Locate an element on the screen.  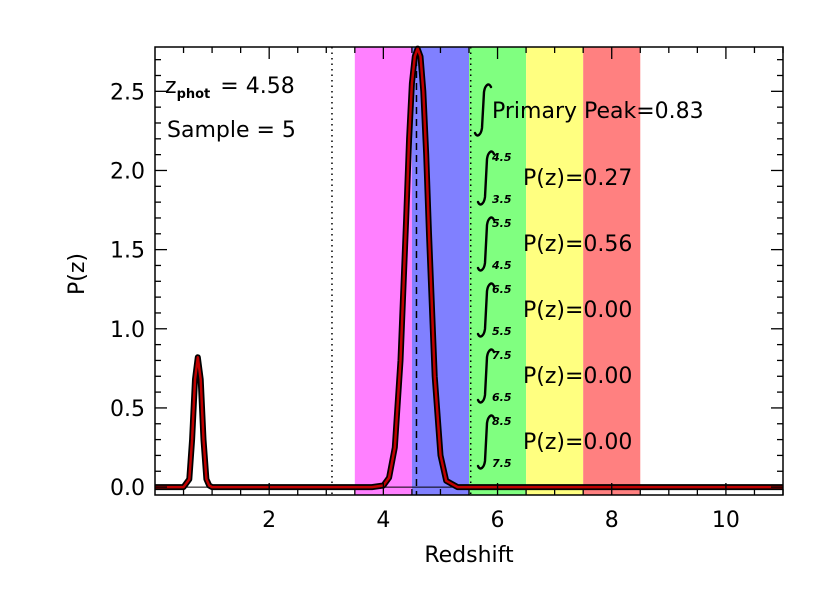
x-tick-label: 6 is located at coordinates (498, 520).